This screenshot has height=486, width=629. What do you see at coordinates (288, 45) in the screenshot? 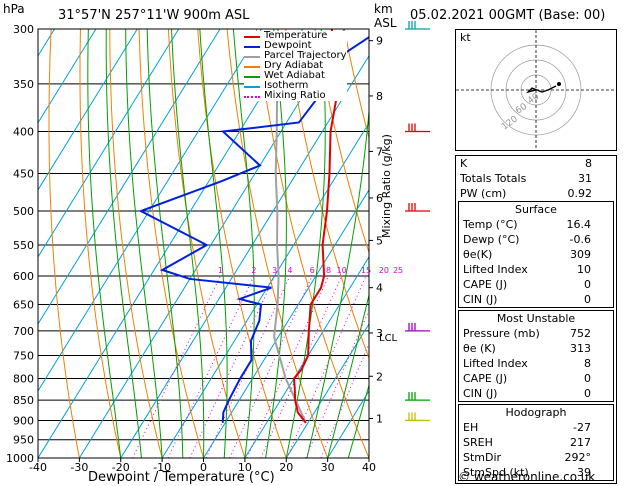
I see `legend-label: Dewpoint` at bounding box center [288, 45].